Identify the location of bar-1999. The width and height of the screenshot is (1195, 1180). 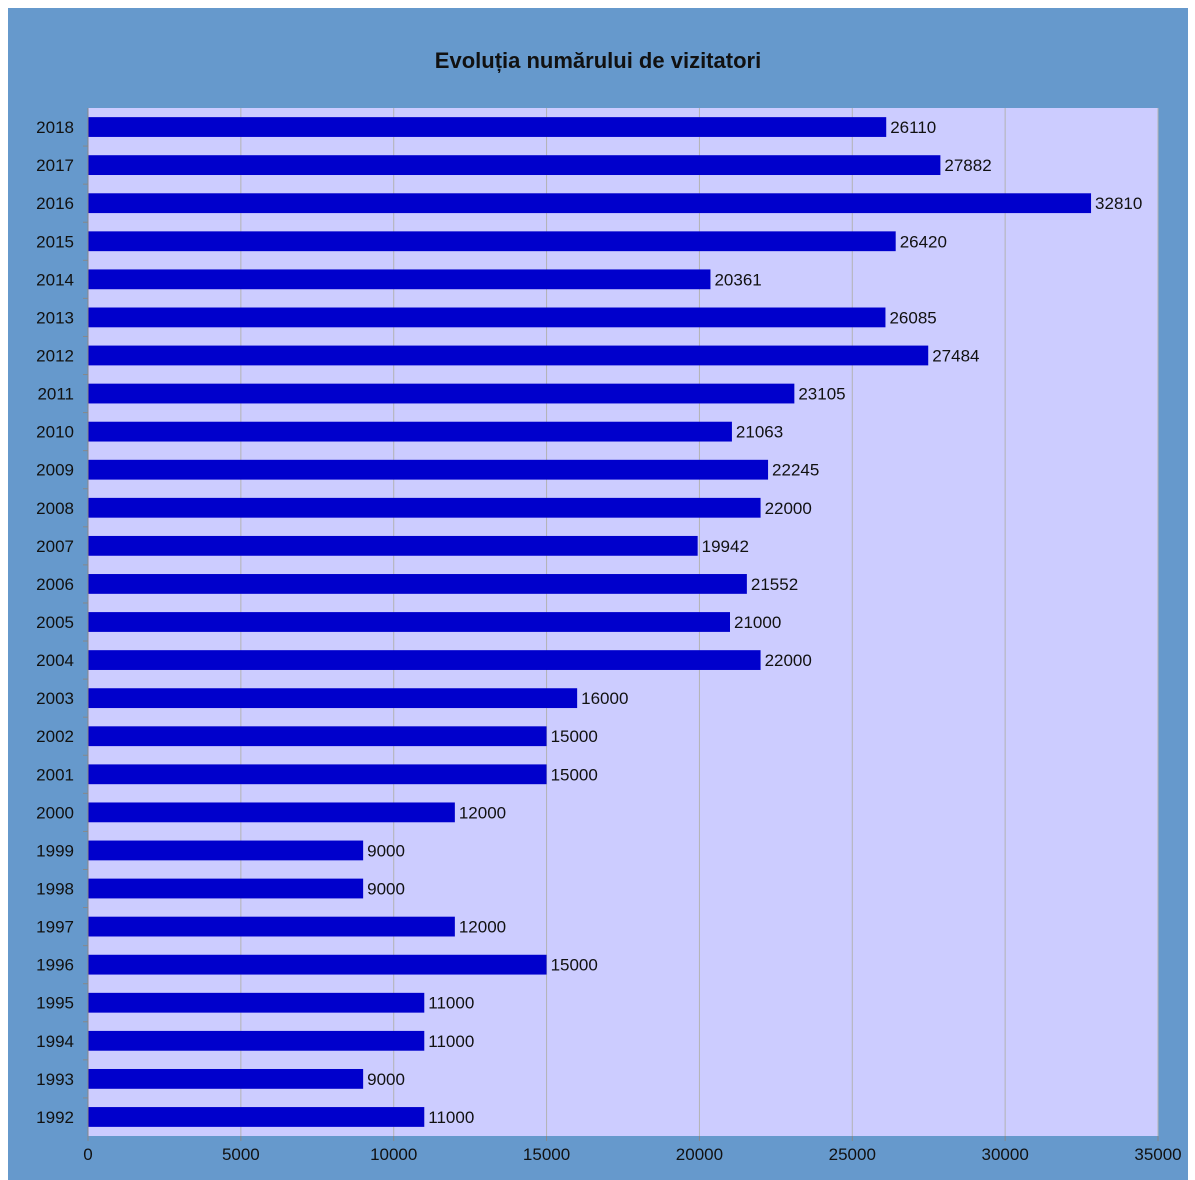
(226, 850).